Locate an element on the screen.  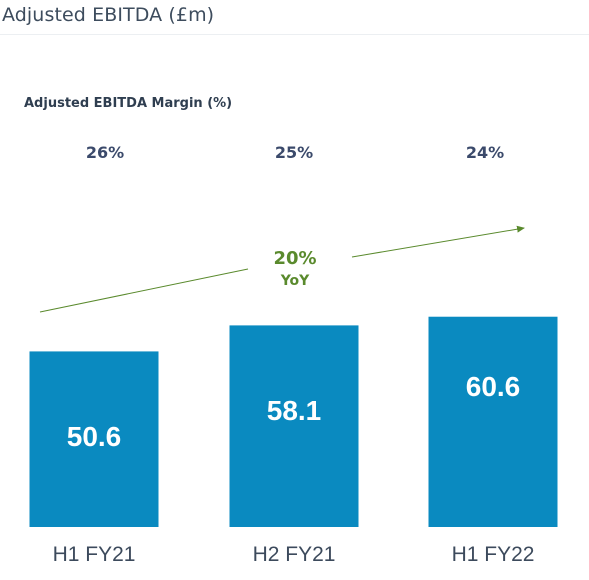
bar-value-label-h2-fy21: 58.1 is located at coordinates (294, 410).